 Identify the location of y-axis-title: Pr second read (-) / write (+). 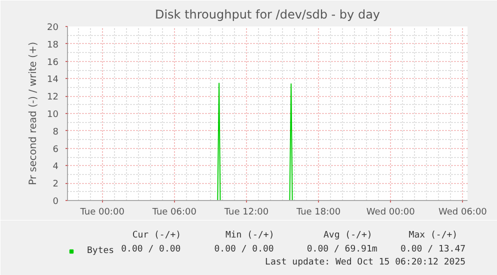
(34, 114).